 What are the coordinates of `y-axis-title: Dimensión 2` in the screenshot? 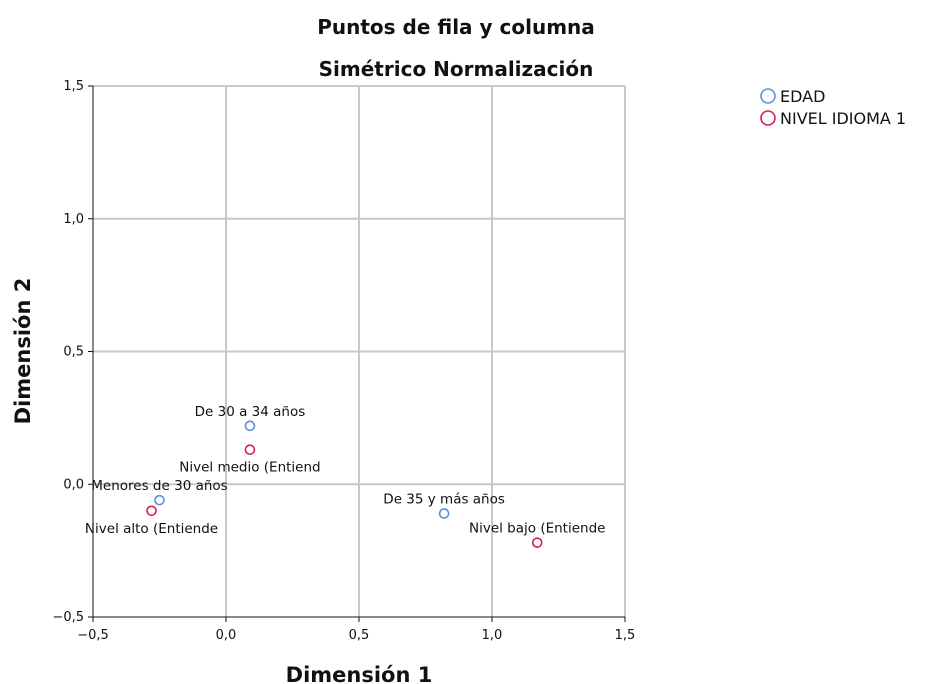 It's located at (23, 351).